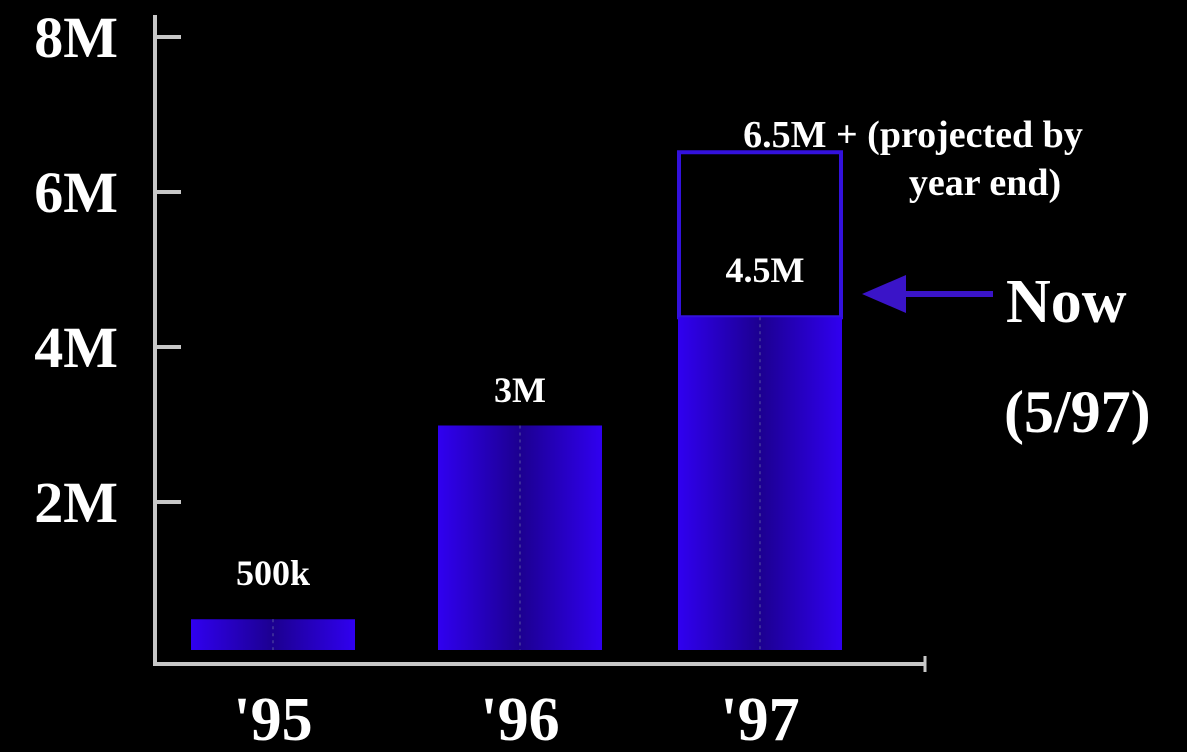 The width and height of the screenshot is (1187, 752). Describe the element at coordinates (985, 183) in the screenshot. I see `projected-label-line2: year end)` at that location.